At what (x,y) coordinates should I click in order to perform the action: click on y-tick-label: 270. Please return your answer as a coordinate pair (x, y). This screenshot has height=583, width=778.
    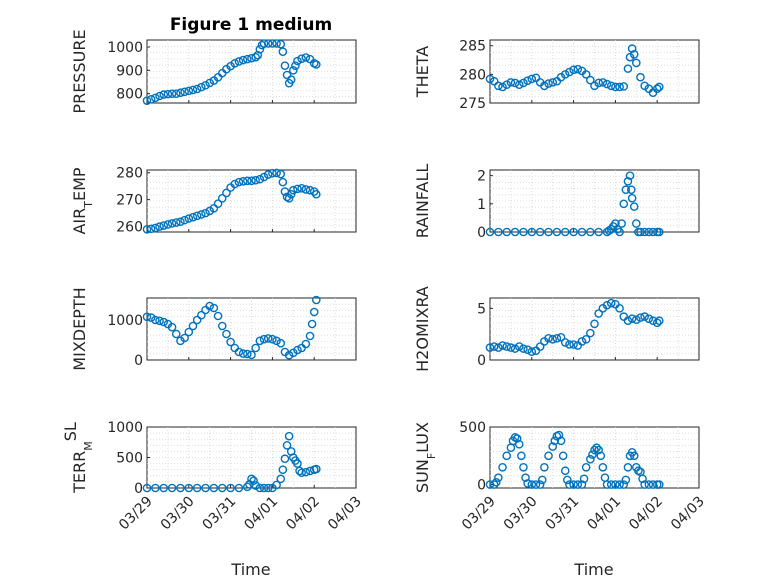
    Looking at the image, I should click on (129, 201).